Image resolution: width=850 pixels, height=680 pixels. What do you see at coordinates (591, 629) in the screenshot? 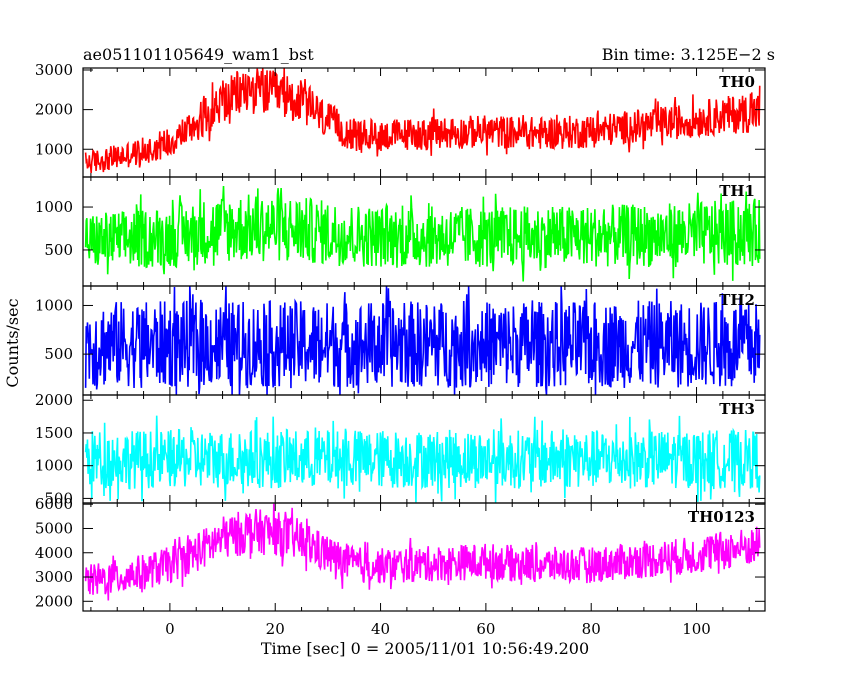
I see `x-tick-label: 80` at bounding box center [591, 629].